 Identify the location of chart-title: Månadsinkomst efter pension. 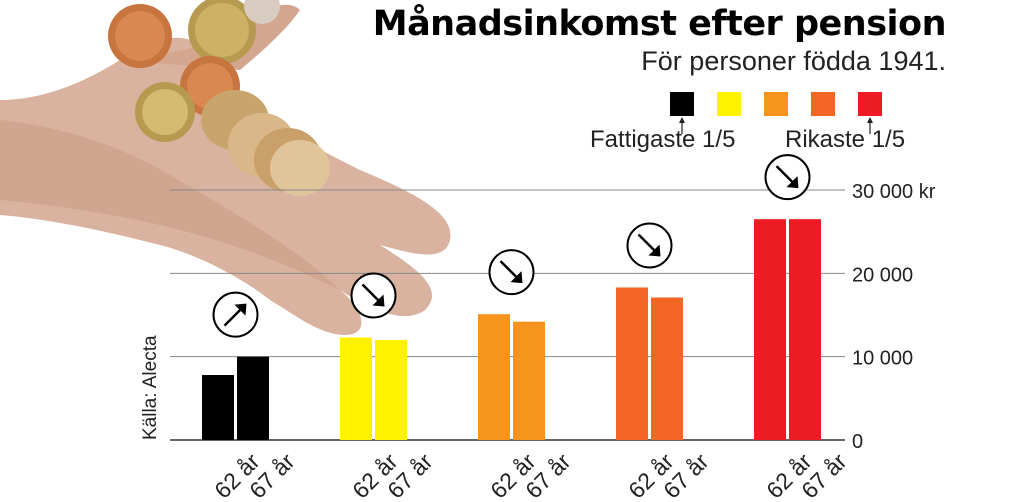
(659, 24).